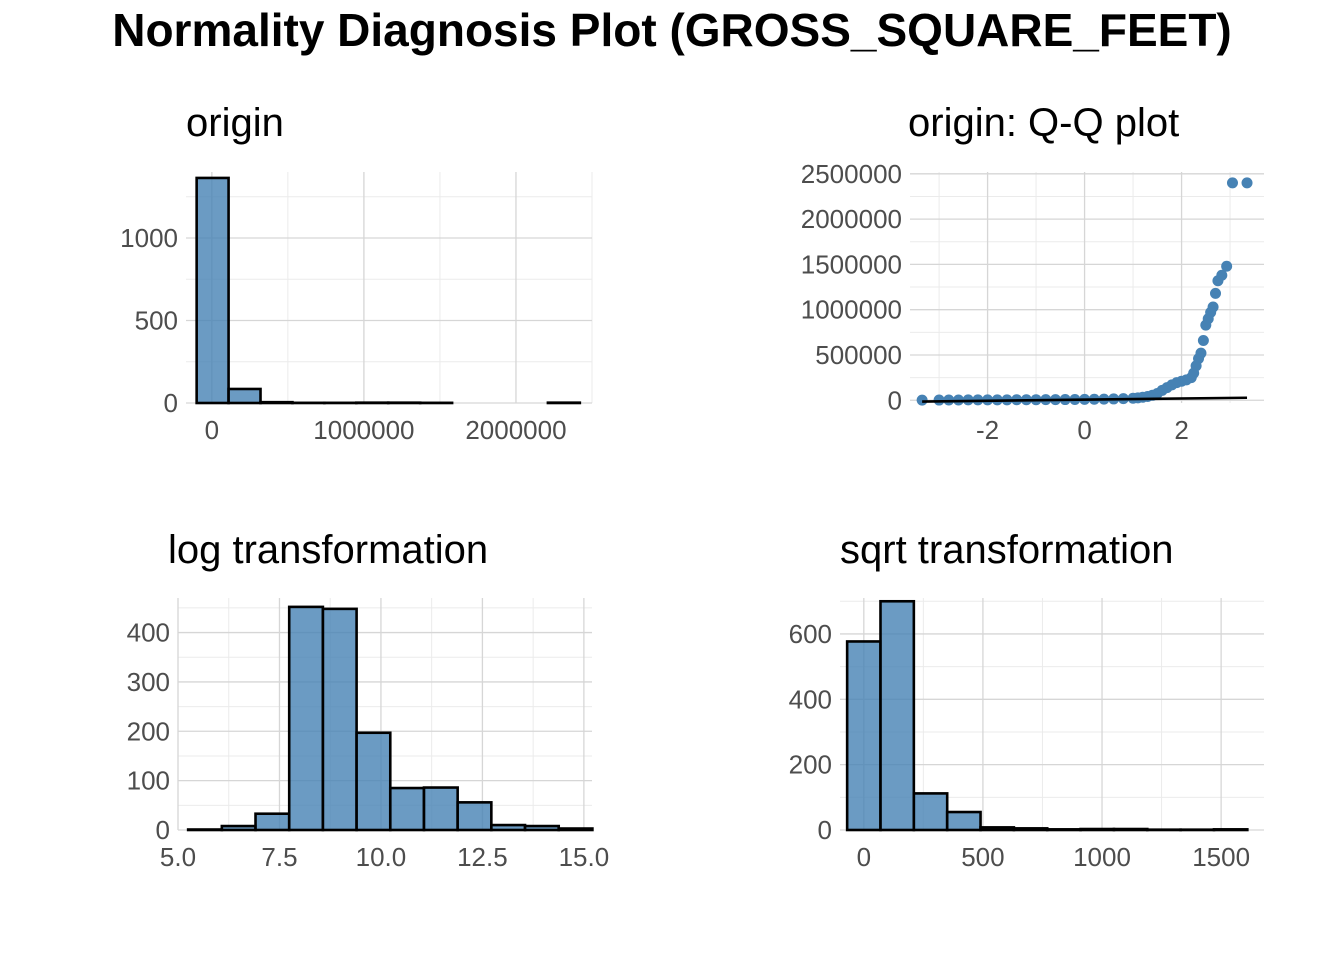  I want to click on x-tick-label: 15.0, so click(584, 857).